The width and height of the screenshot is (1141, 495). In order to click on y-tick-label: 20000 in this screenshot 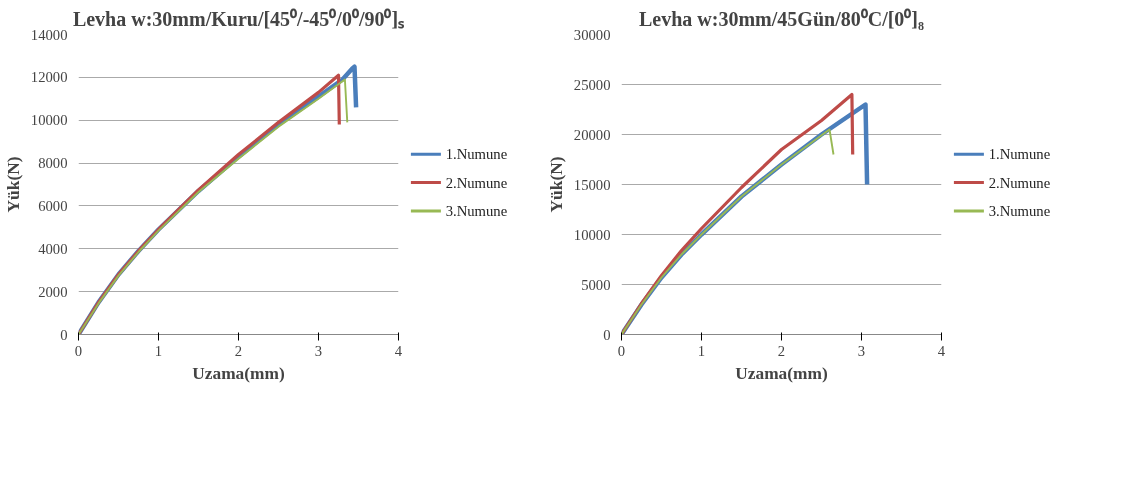, I will do `click(592, 134)`.